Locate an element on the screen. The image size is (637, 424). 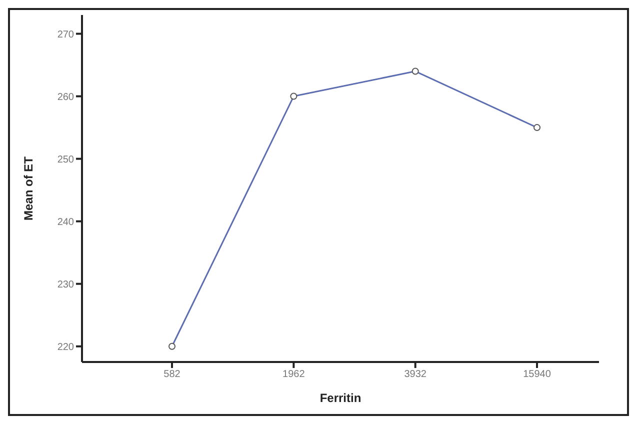
y-tick-label: 220 is located at coordinates (65, 347).